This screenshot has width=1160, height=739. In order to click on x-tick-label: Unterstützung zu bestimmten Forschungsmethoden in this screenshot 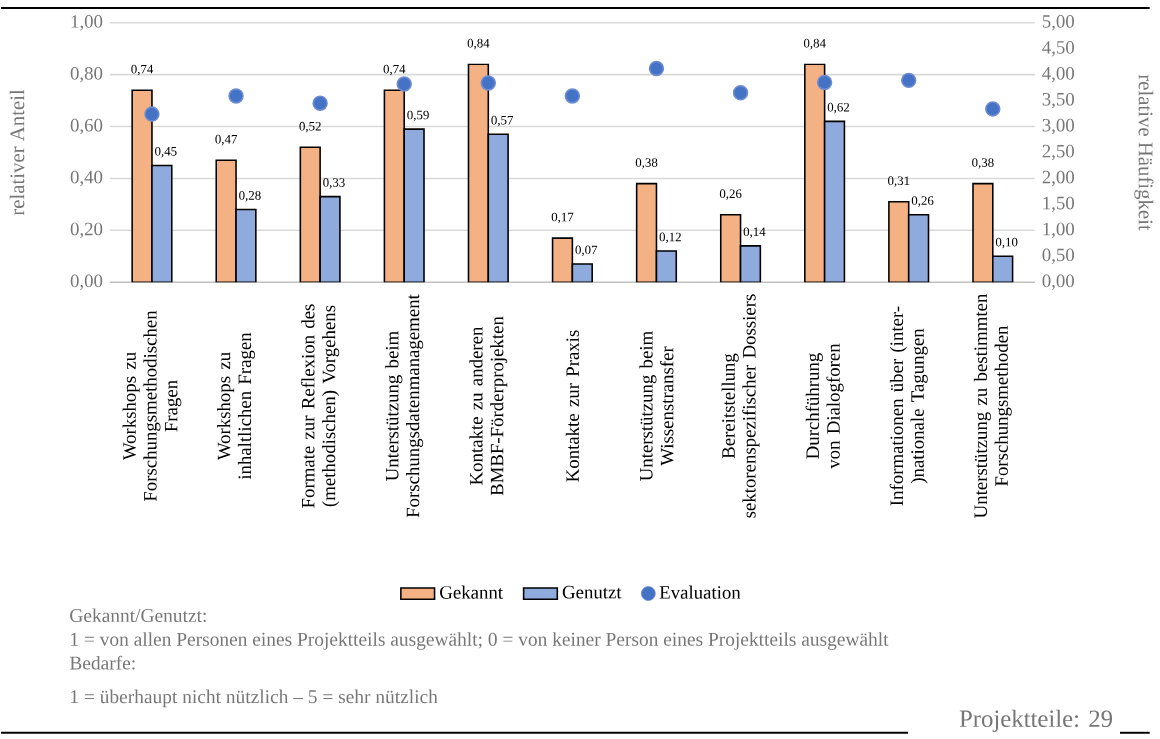, I will do `click(992, 406)`.